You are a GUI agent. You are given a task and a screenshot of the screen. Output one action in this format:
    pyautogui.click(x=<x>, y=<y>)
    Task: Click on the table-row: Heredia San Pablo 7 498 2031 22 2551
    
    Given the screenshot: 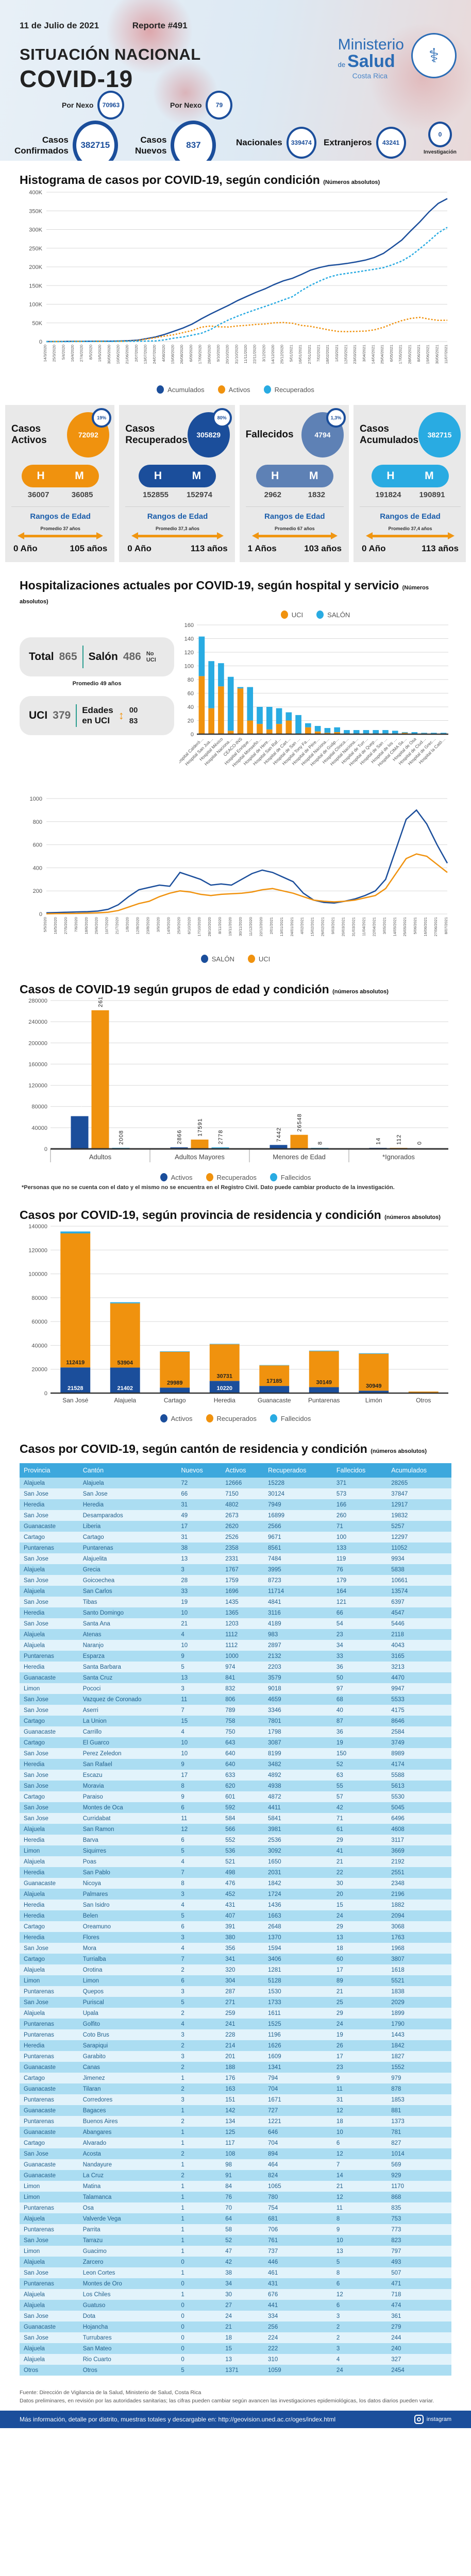 What is the action you would take?
    pyautogui.click(x=235, y=1872)
    